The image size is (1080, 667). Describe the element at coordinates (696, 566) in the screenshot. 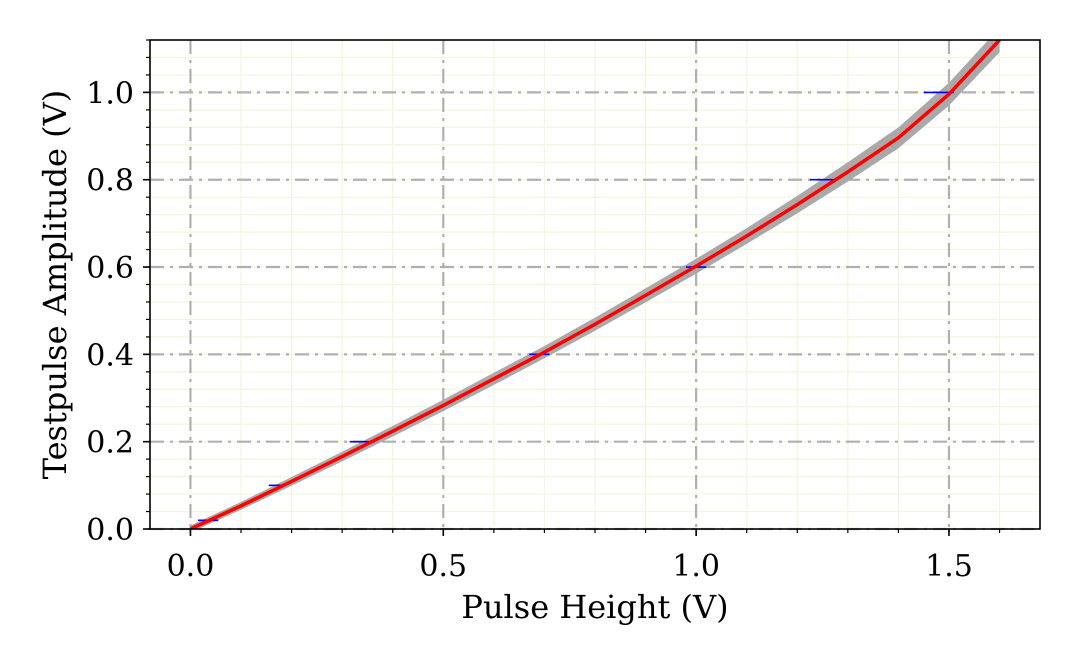

I see `x-tick-label: 1.0` at that location.